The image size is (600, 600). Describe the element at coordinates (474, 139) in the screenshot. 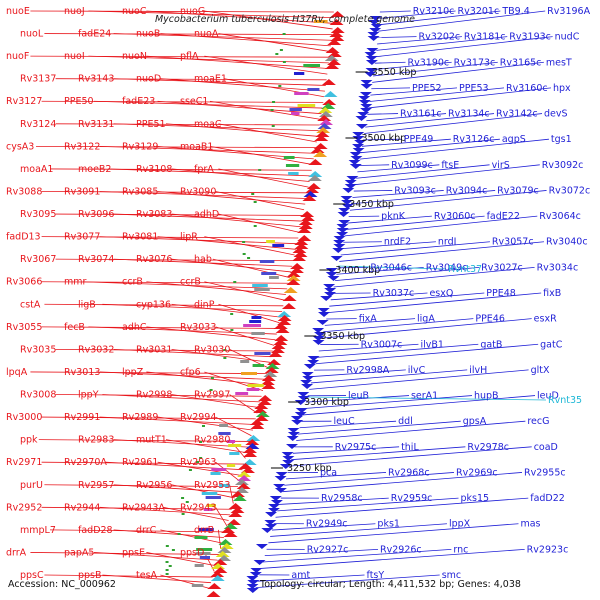

I see `reverse-gene-label-rv3126c: Rv3126c` at that location.